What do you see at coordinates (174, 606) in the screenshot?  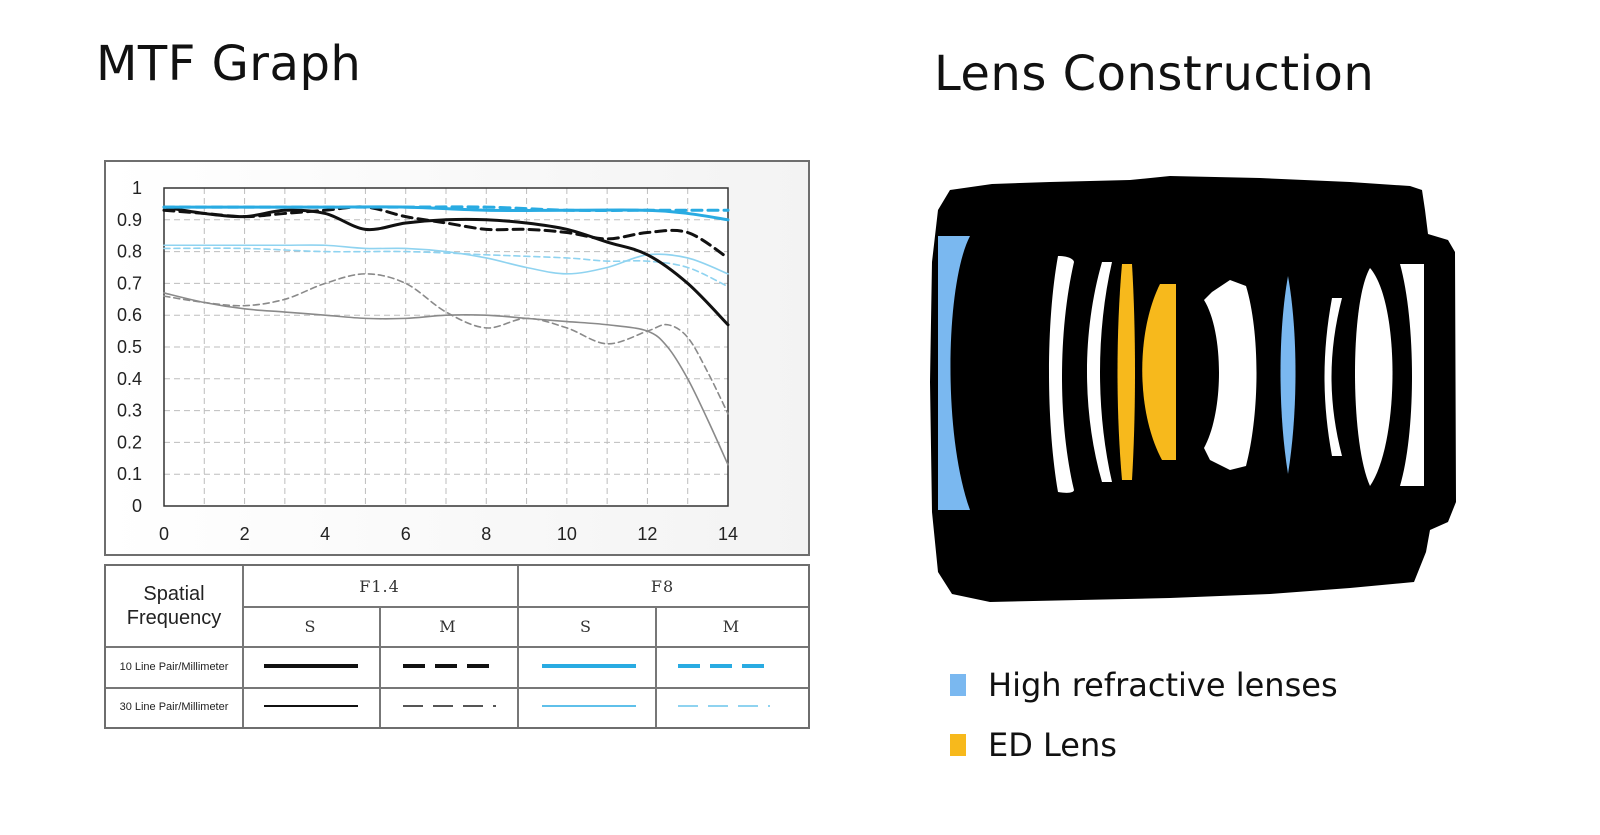 I see `spatial-frequency-header: Spatial Frequency` at bounding box center [174, 606].